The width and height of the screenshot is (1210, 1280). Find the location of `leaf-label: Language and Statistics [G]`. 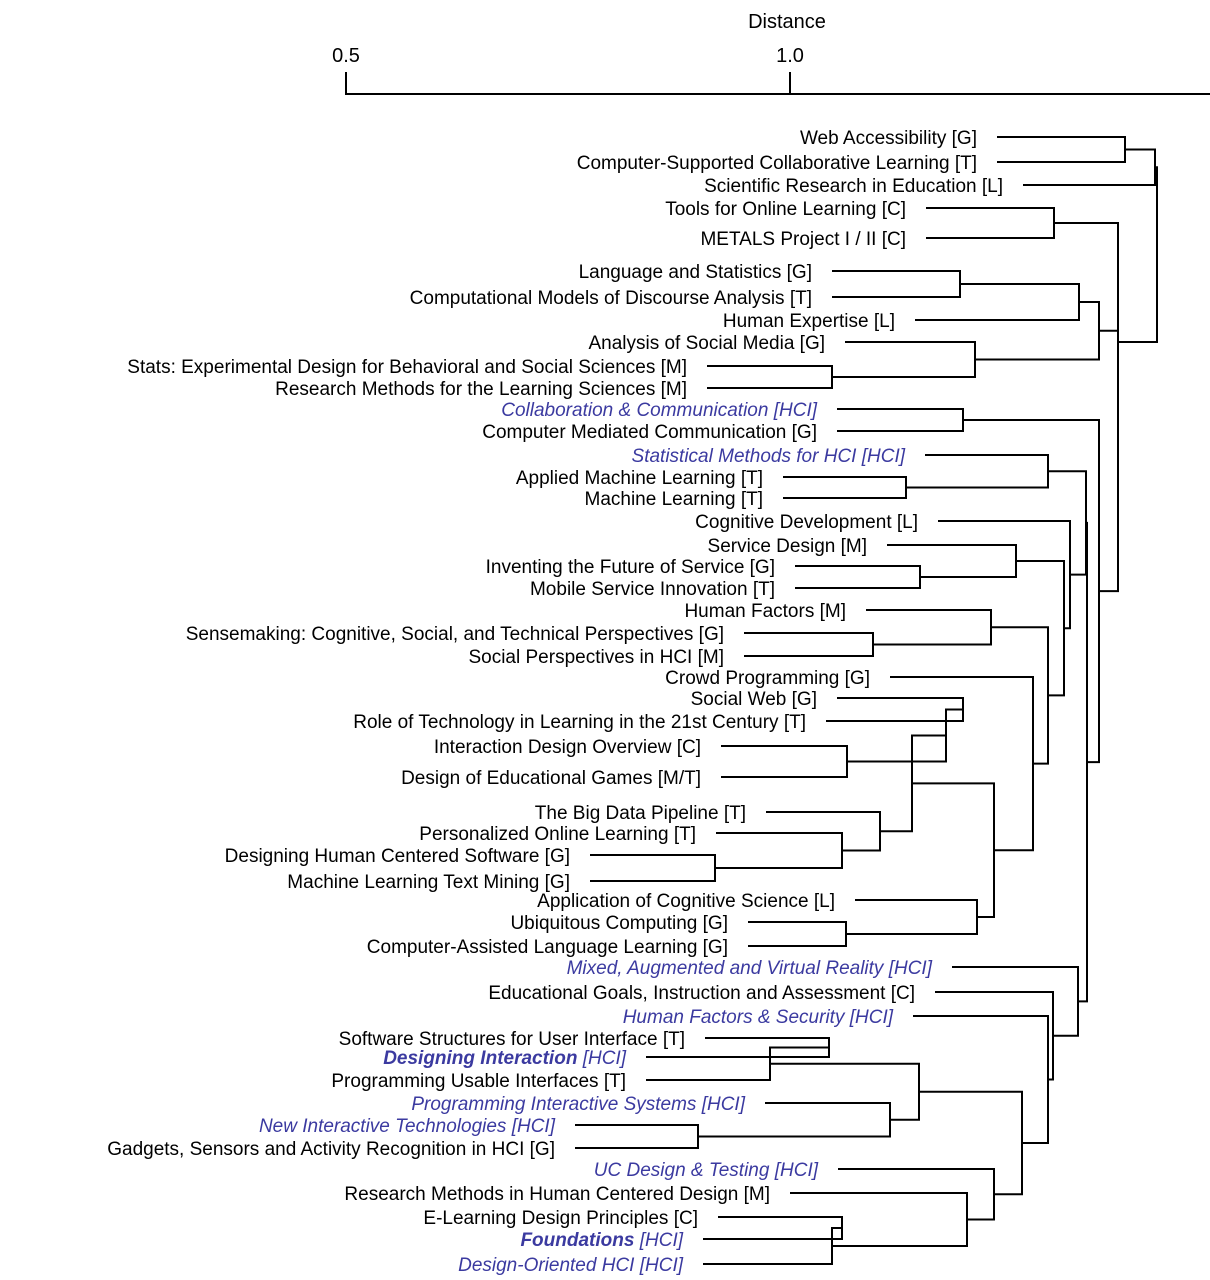

leaf-label: Language and Statistics [G] is located at coordinates (695, 272).